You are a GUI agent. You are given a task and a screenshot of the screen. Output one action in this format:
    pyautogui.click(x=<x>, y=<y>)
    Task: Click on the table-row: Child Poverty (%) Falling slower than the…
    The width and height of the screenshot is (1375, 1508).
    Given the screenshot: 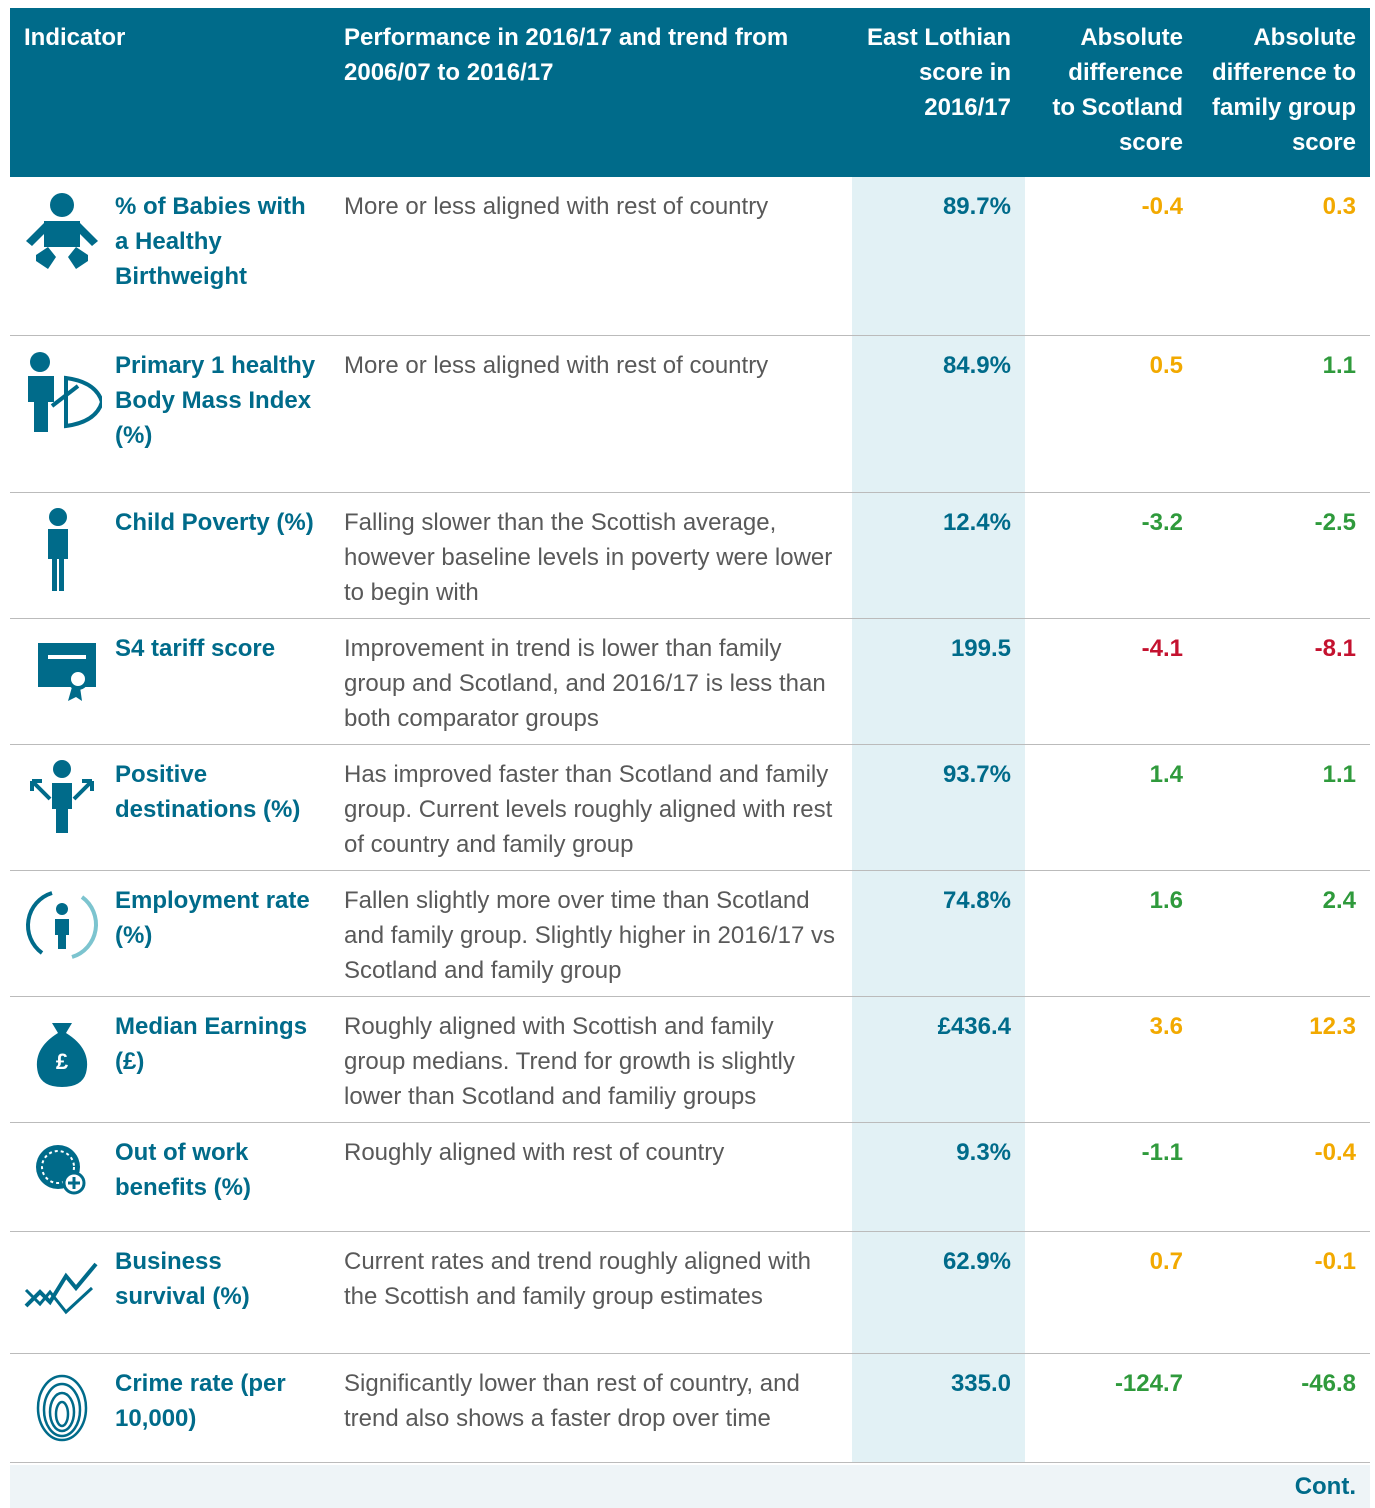 What is the action you would take?
    pyautogui.click(x=690, y=555)
    